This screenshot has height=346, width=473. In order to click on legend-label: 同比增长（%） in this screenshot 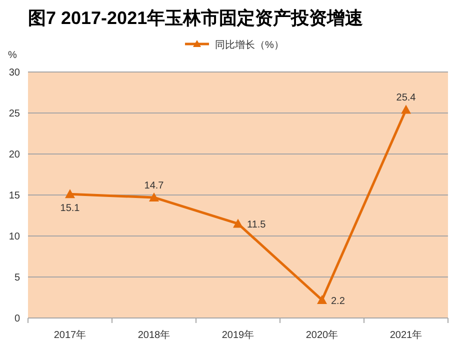, I will do `click(249, 45)`.